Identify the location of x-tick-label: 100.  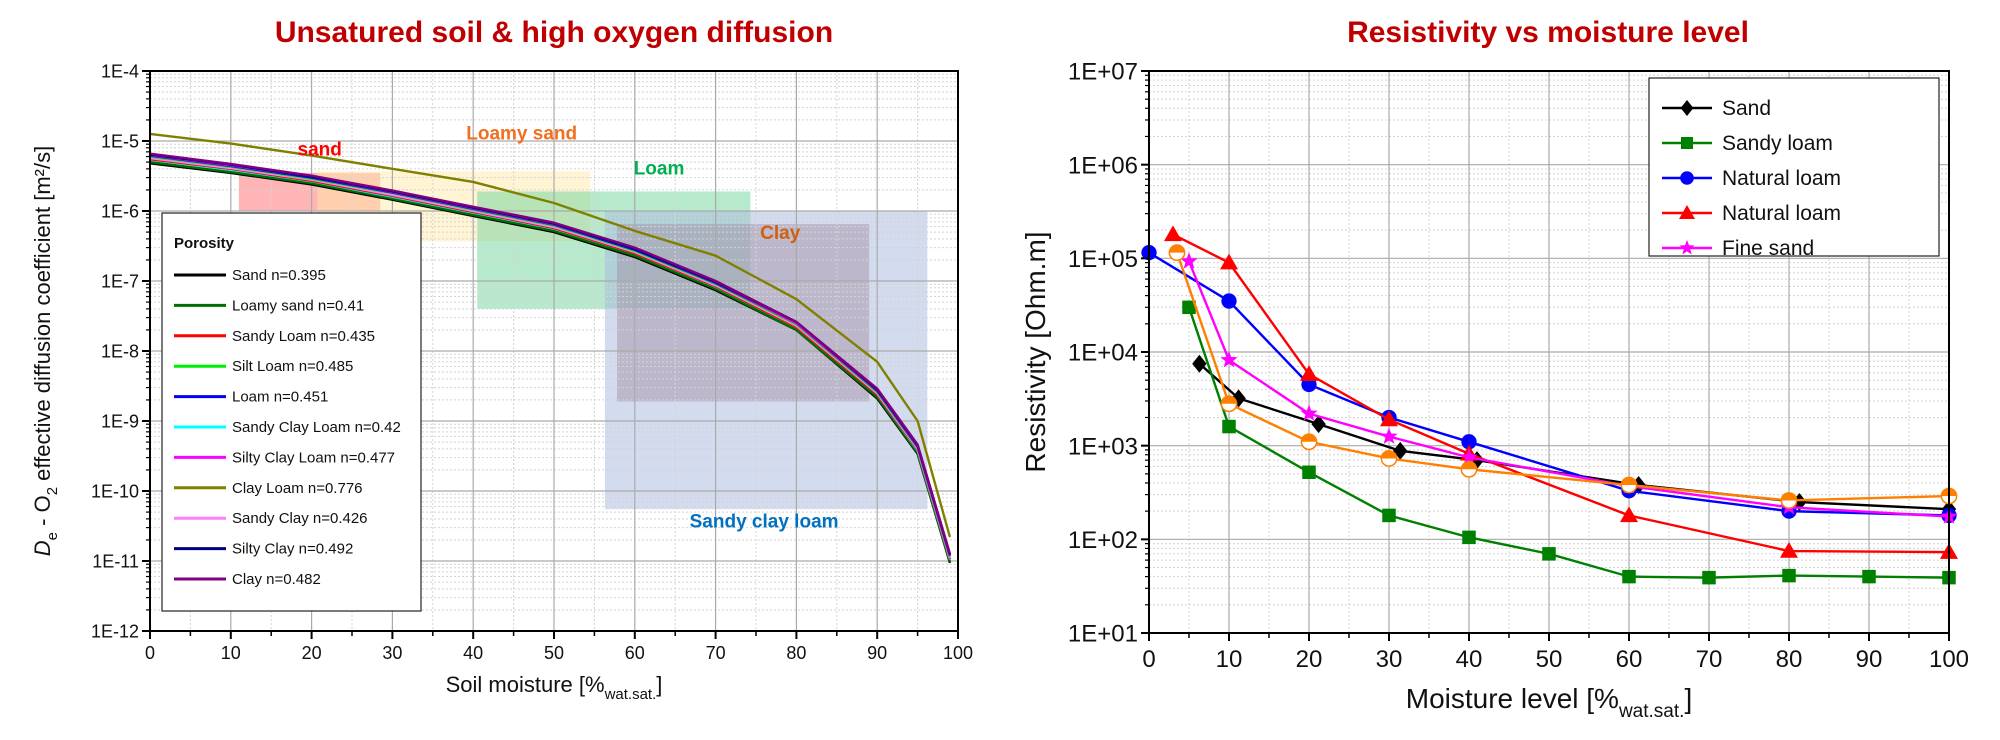
(958, 653).